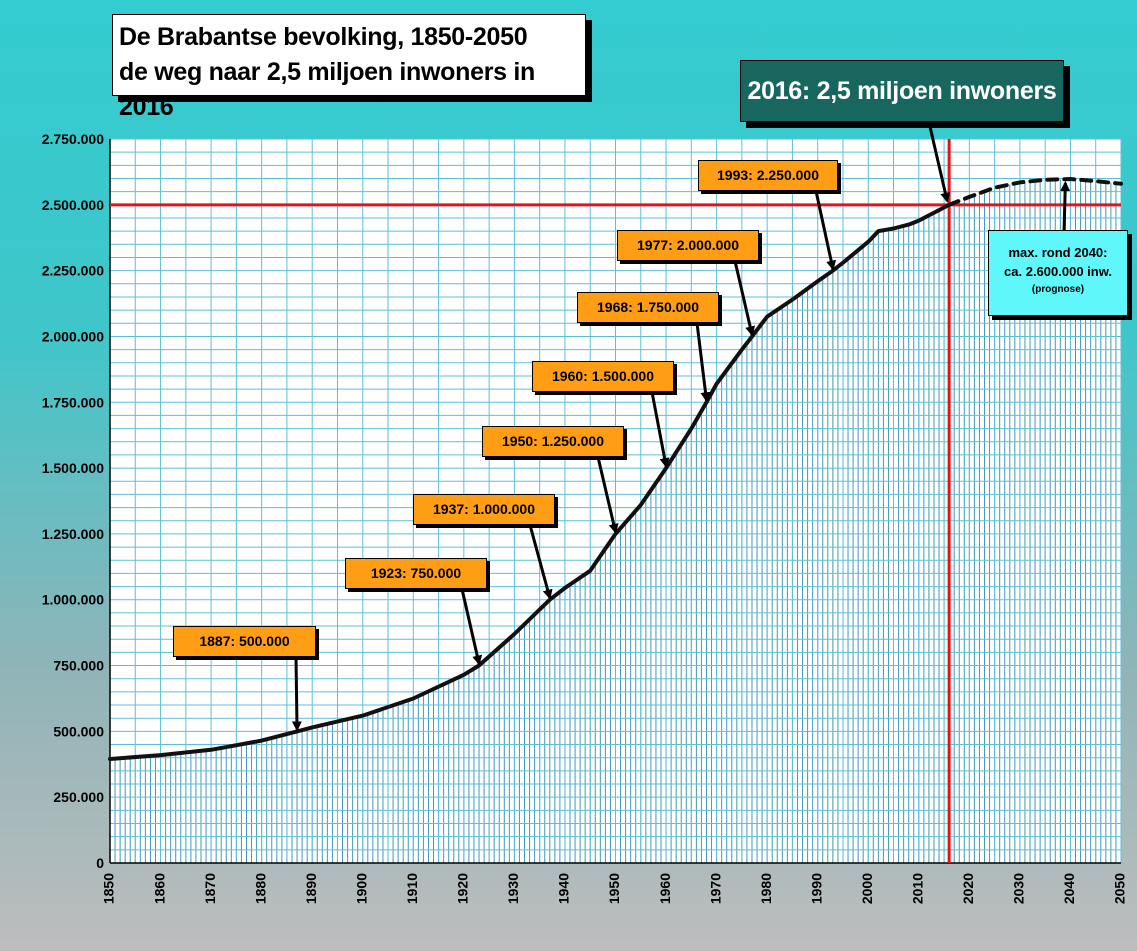 The height and width of the screenshot is (951, 1137). What do you see at coordinates (513, 888) in the screenshot?
I see `x-tick-label: 1930` at bounding box center [513, 888].